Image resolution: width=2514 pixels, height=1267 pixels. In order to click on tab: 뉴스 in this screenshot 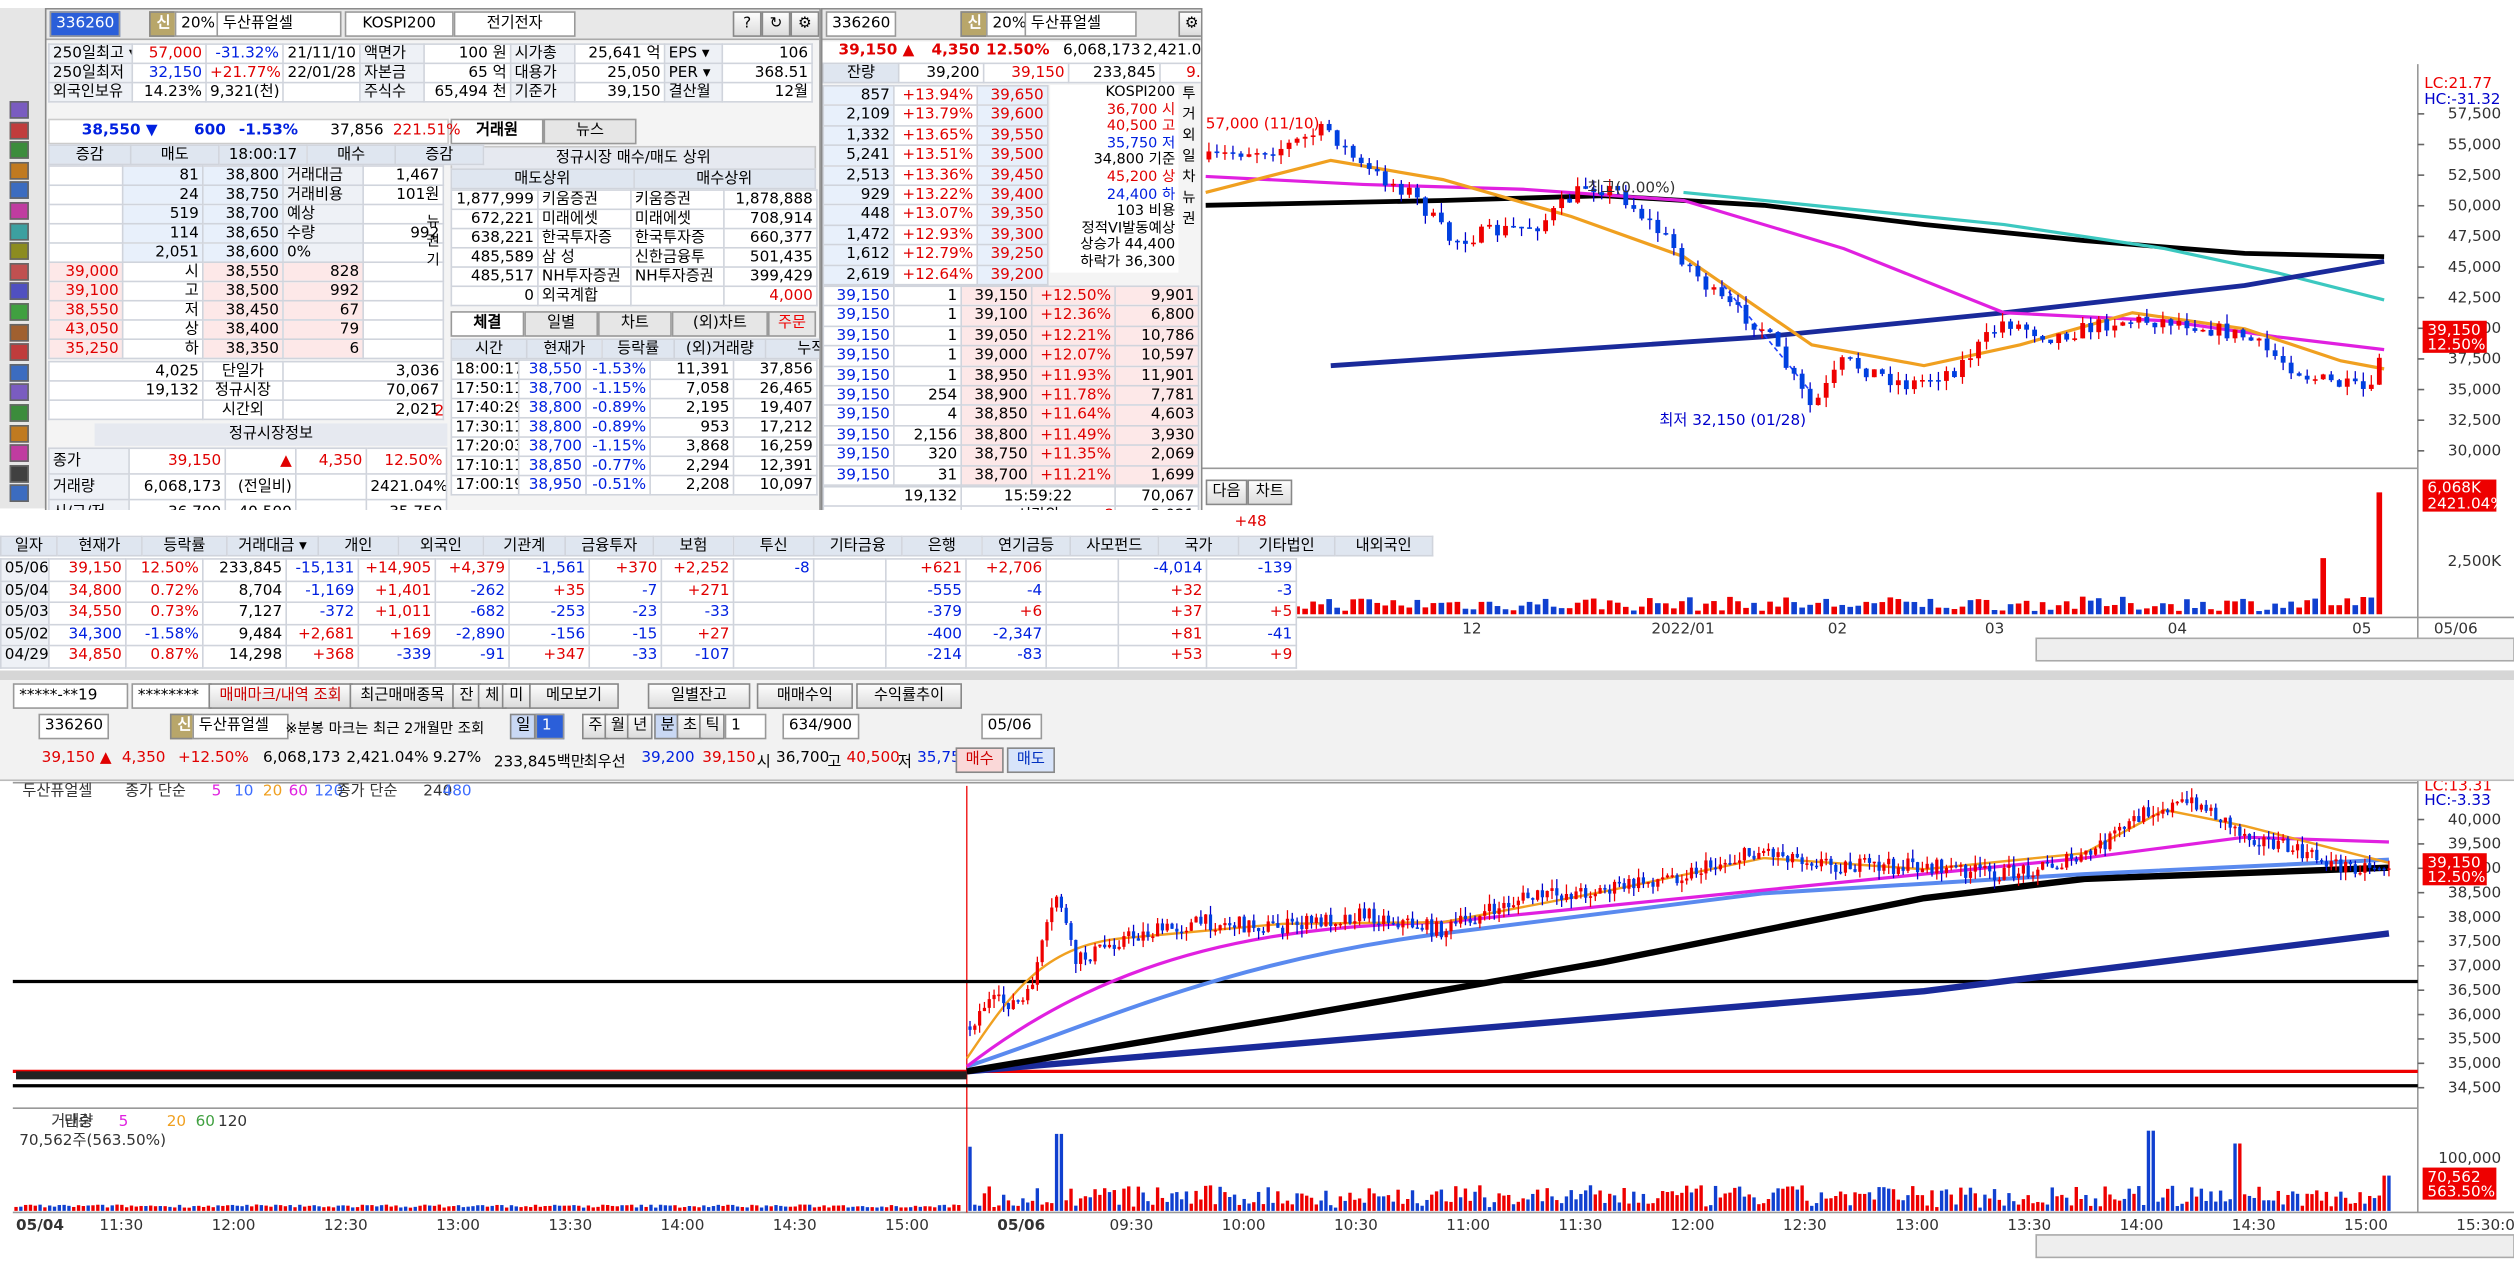, I will do `click(590, 131)`.